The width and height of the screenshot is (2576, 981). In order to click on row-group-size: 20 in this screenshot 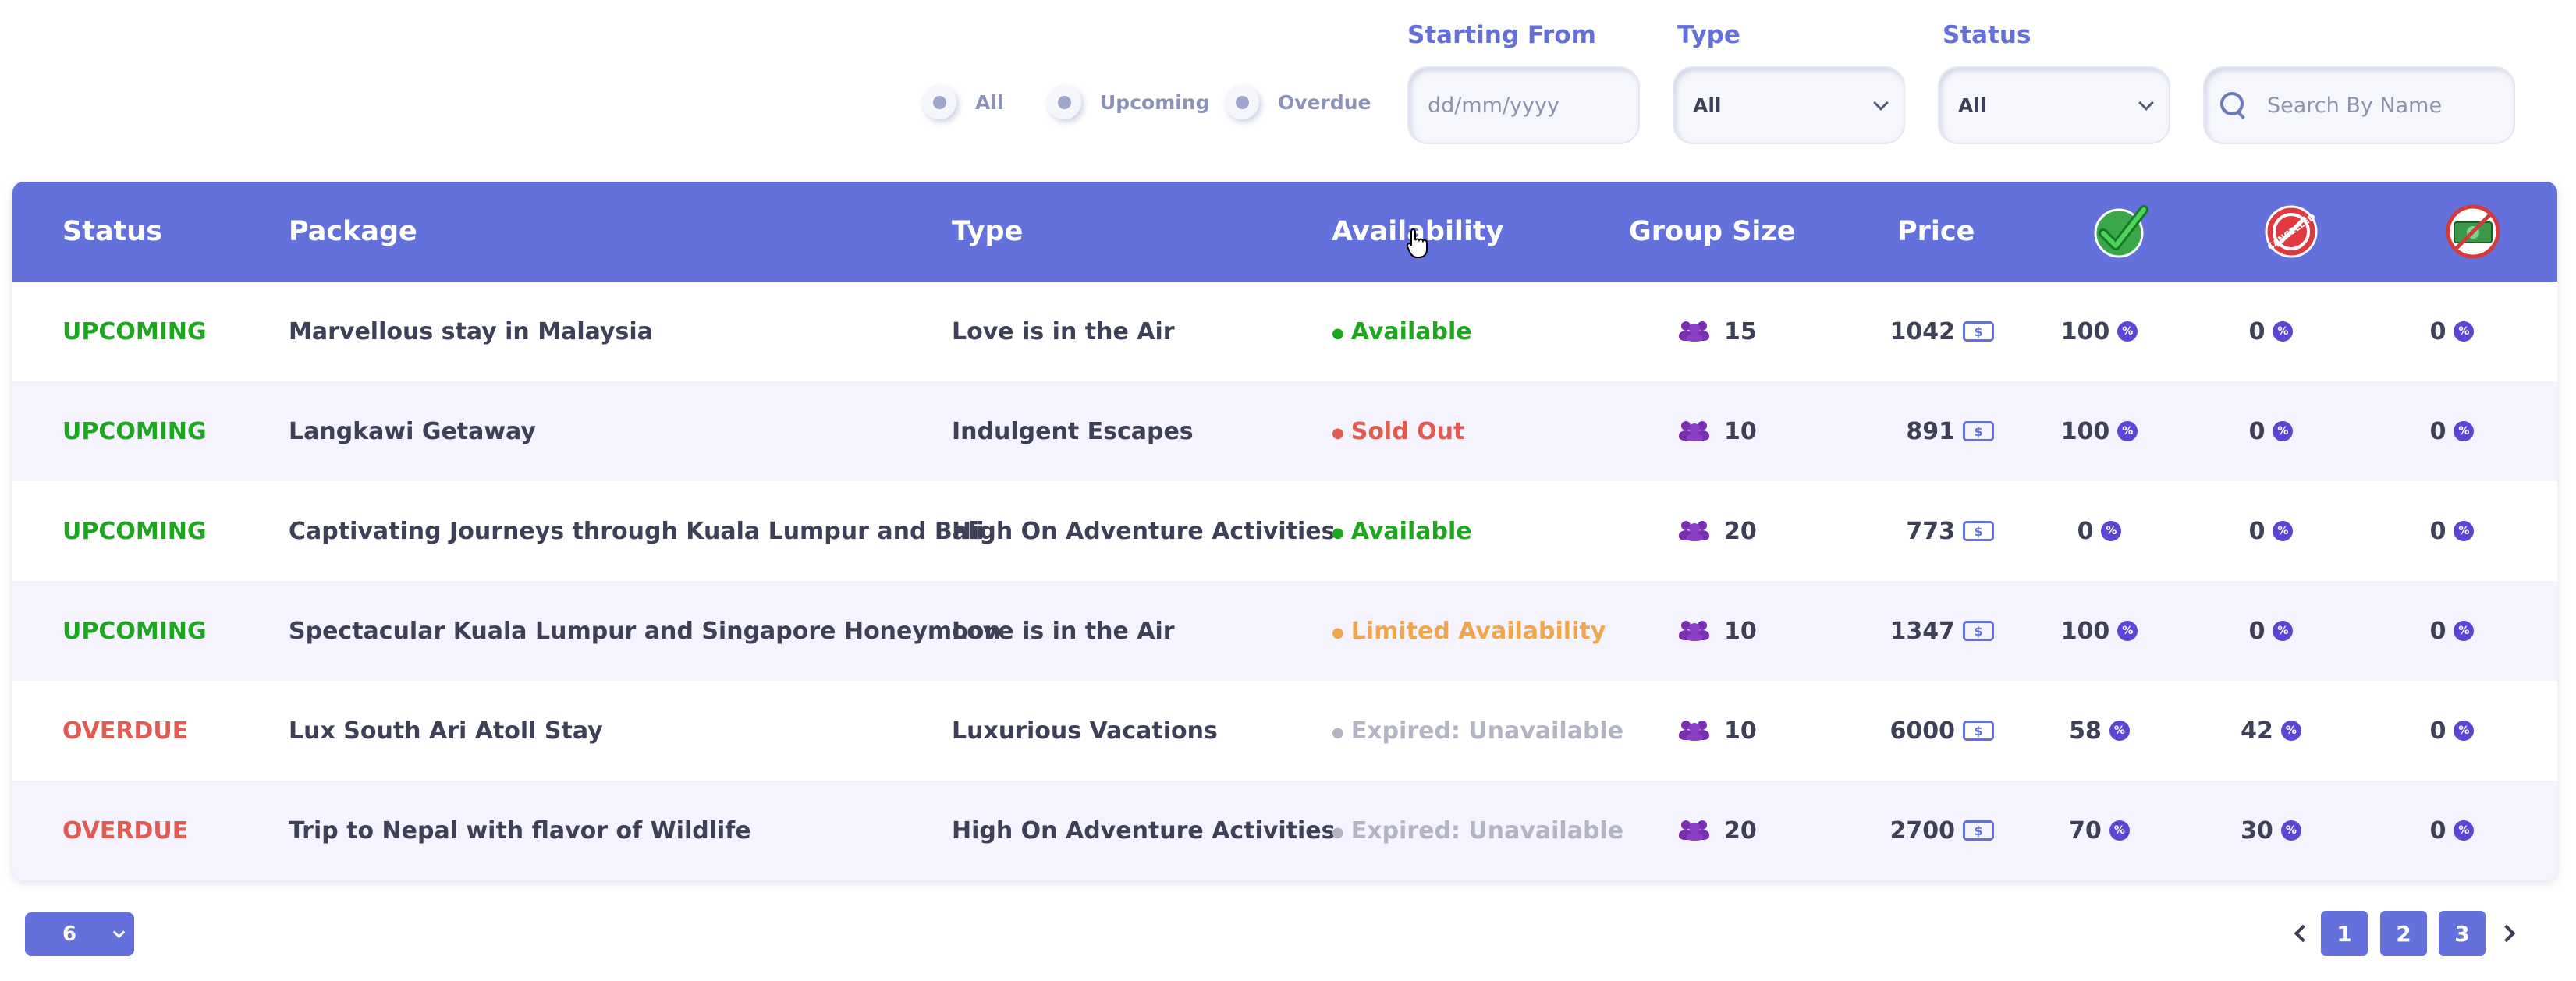, I will do `click(1718, 830)`.